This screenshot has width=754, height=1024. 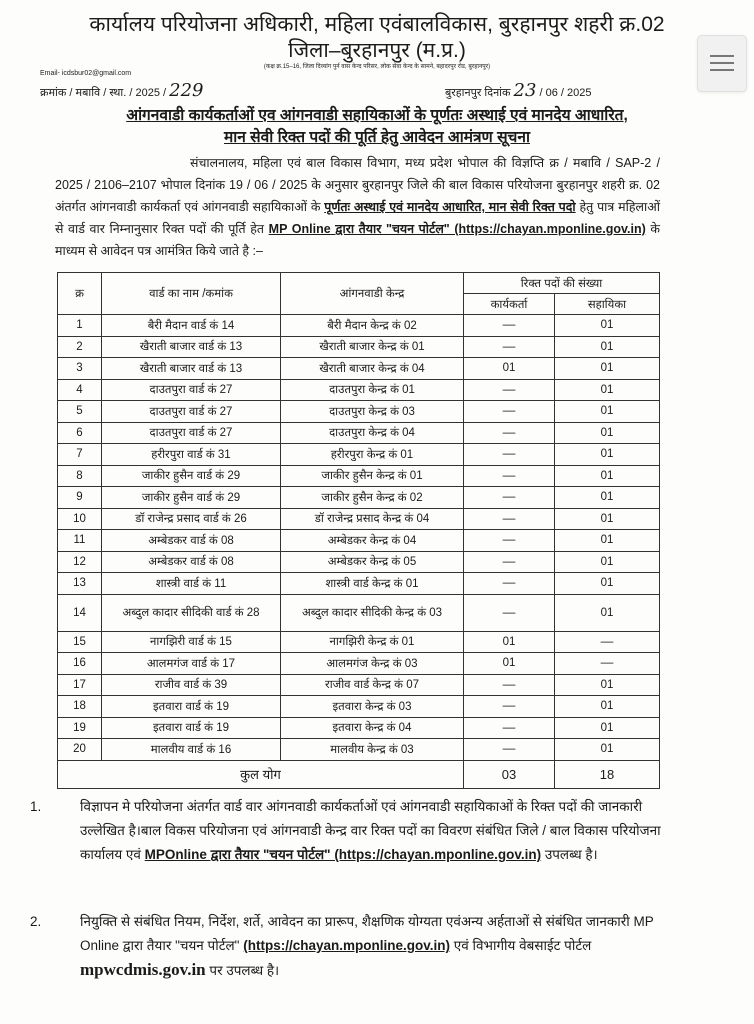 What do you see at coordinates (86, 73) in the screenshot?
I see `email: Email- icdsbur02@gmail.com` at bounding box center [86, 73].